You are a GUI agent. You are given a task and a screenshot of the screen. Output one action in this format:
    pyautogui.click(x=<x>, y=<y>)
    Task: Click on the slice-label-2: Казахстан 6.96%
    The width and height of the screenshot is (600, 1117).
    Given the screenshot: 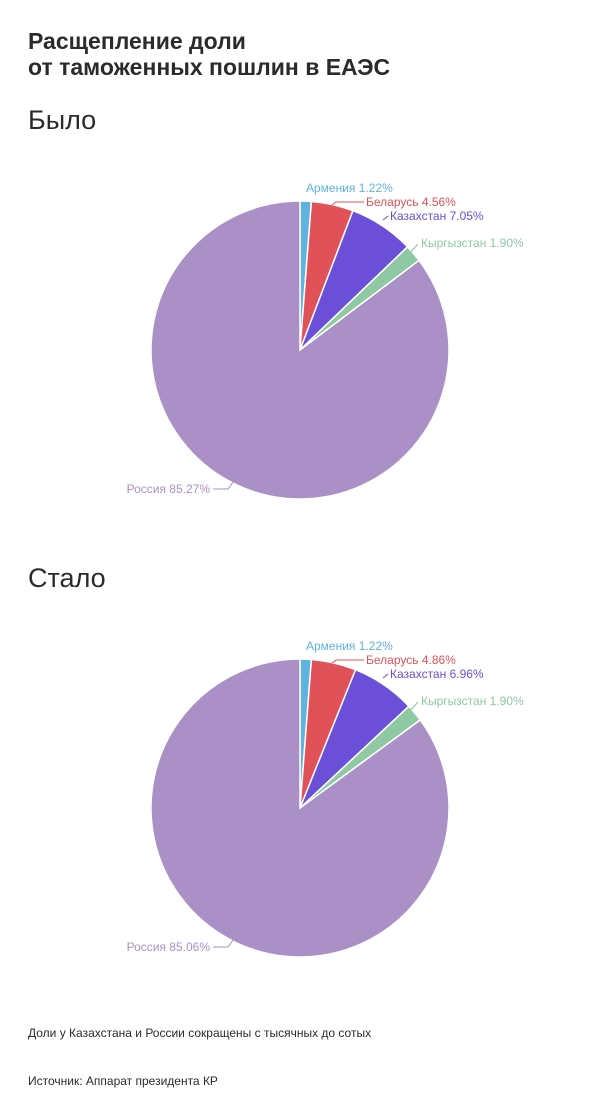 What is the action you would take?
    pyautogui.click(x=437, y=674)
    